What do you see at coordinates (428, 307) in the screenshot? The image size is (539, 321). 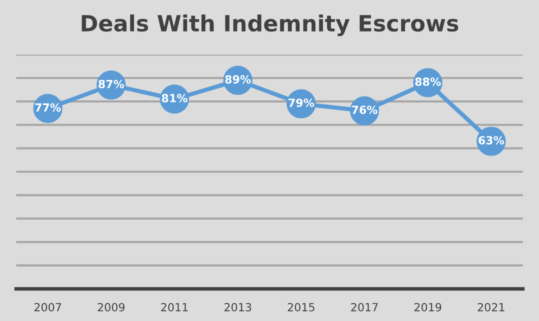 I see `x-tick-label: 2019` at bounding box center [428, 307].